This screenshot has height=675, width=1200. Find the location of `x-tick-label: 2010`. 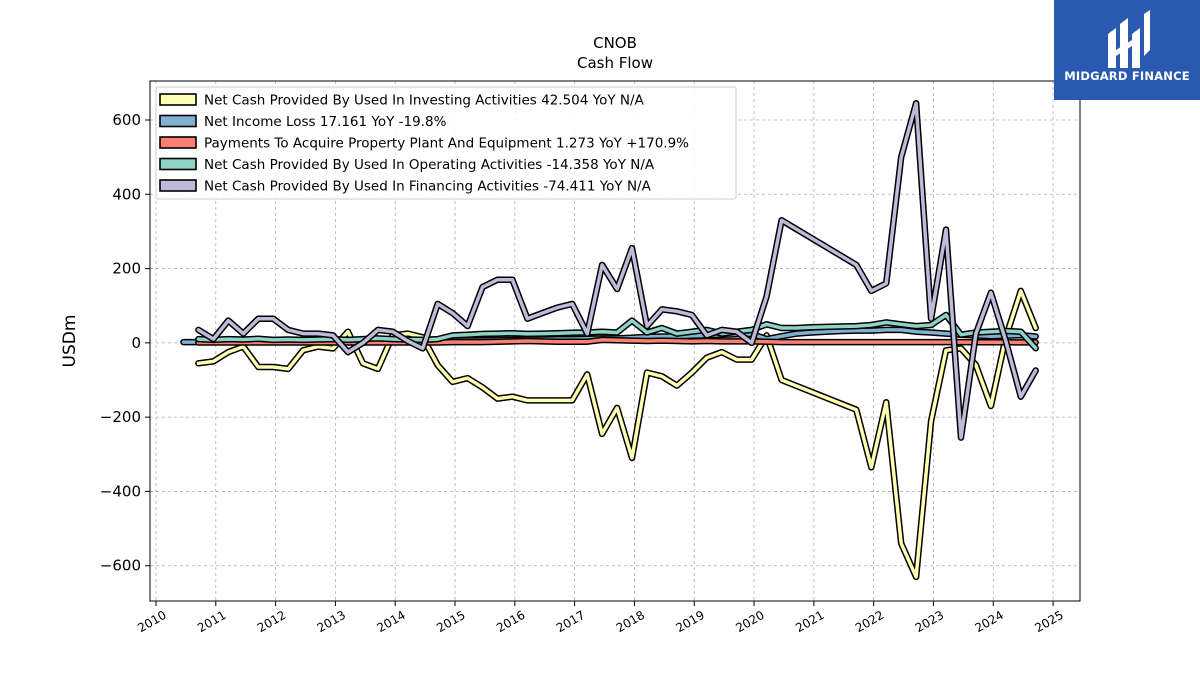

x-tick-label: 2010 is located at coordinates (151, 621).